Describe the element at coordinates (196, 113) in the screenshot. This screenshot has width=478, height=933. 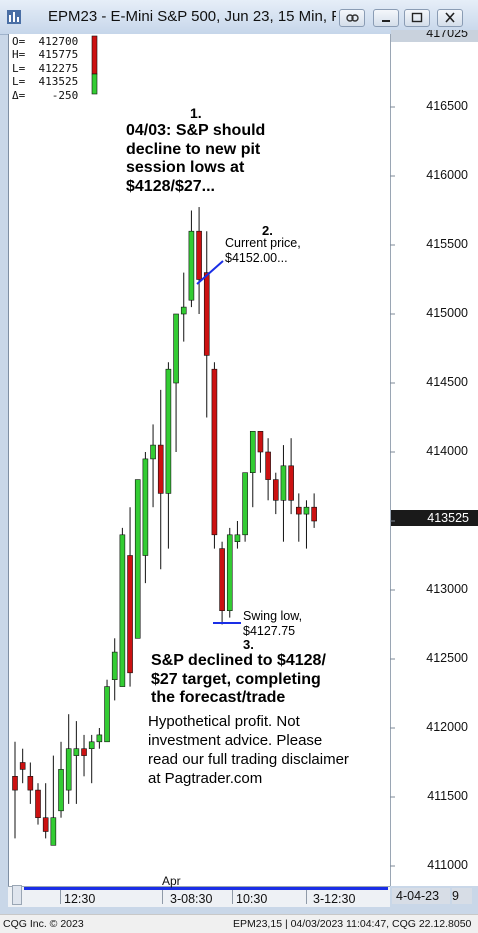
I see `note1-number: 1.` at that location.